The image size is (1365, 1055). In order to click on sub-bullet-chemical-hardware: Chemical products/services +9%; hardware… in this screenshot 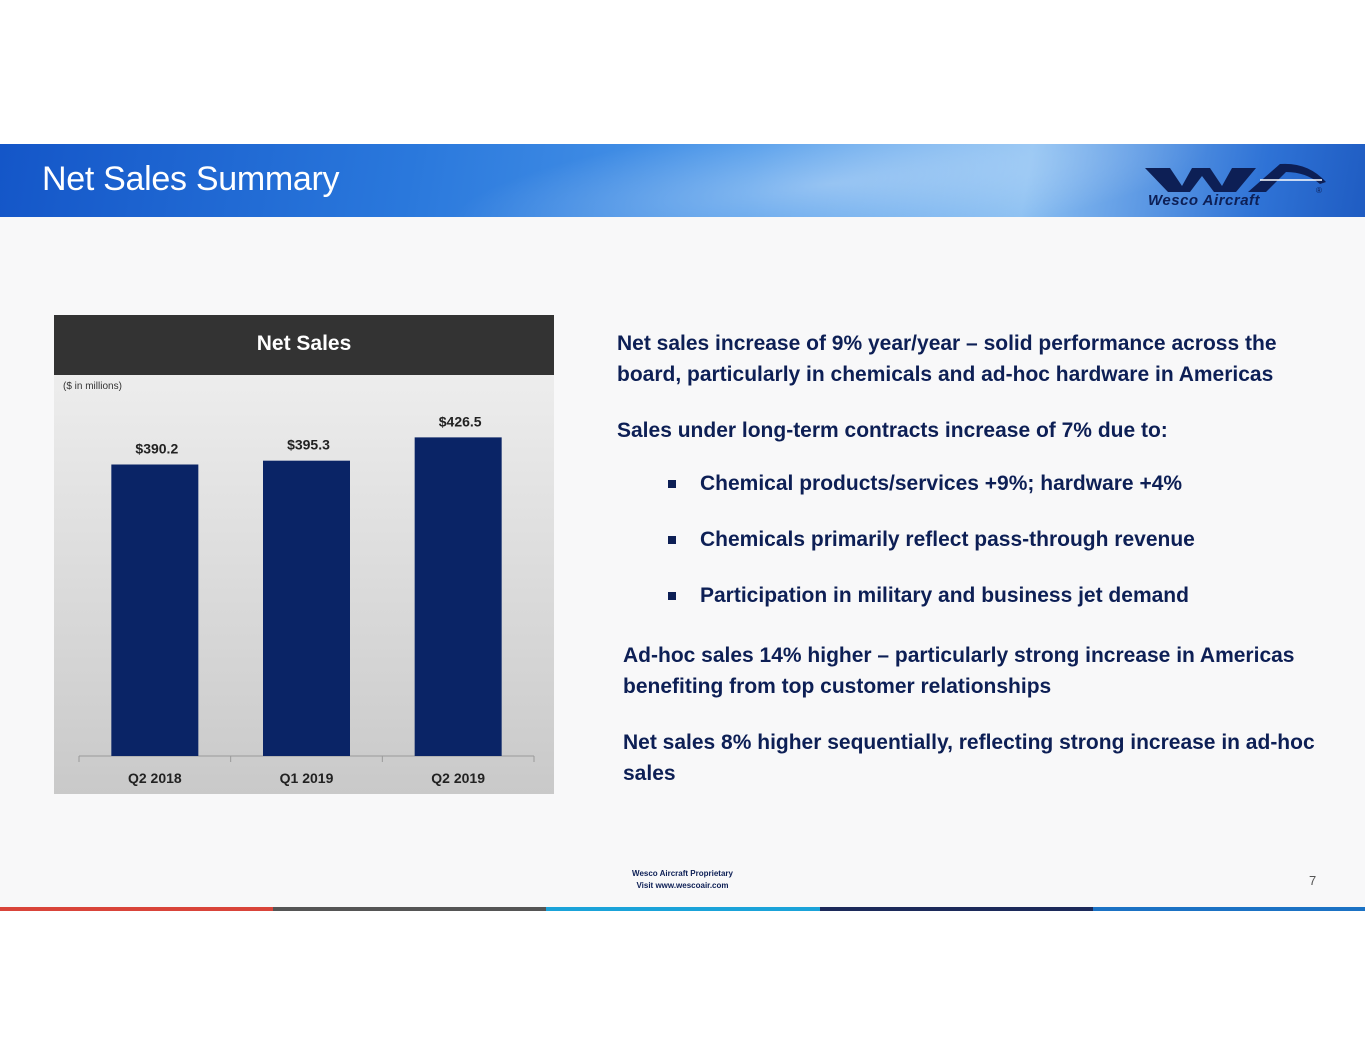, I will do `click(941, 483)`.